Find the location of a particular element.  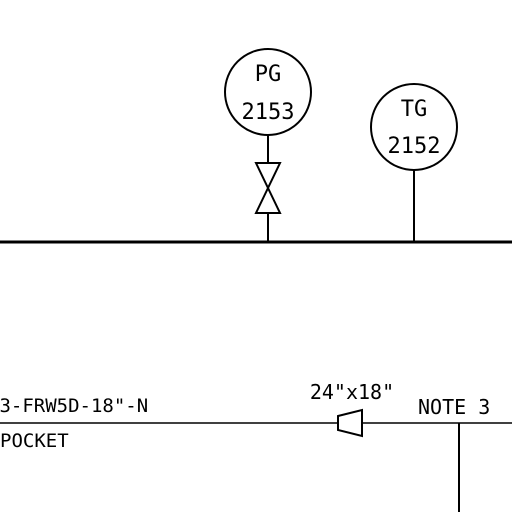

note-3-label: NOTE 3 is located at coordinates (454, 407).